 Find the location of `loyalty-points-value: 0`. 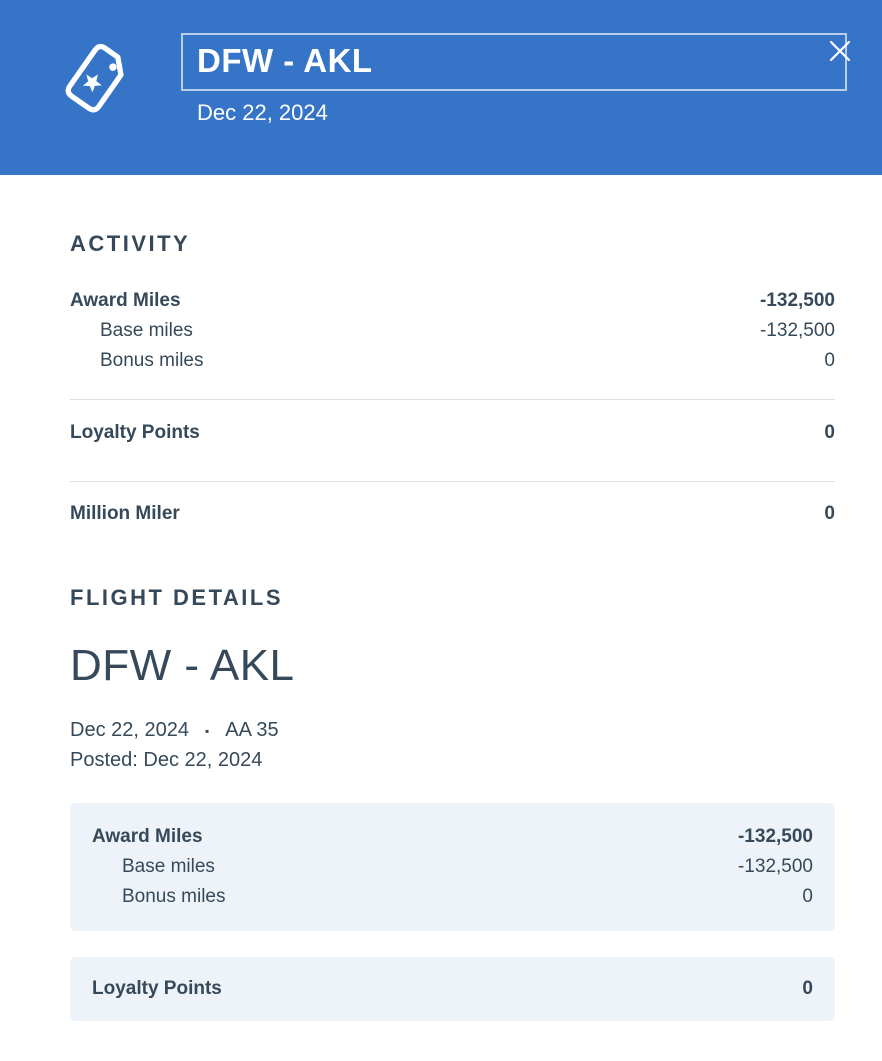

loyalty-points-value: 0 is located at coordinates (829, 432).